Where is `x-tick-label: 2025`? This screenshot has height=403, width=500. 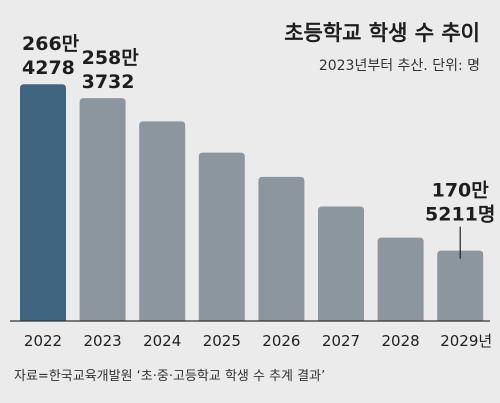 x-tick-label: 2025 is located at coordinates (222, 341).